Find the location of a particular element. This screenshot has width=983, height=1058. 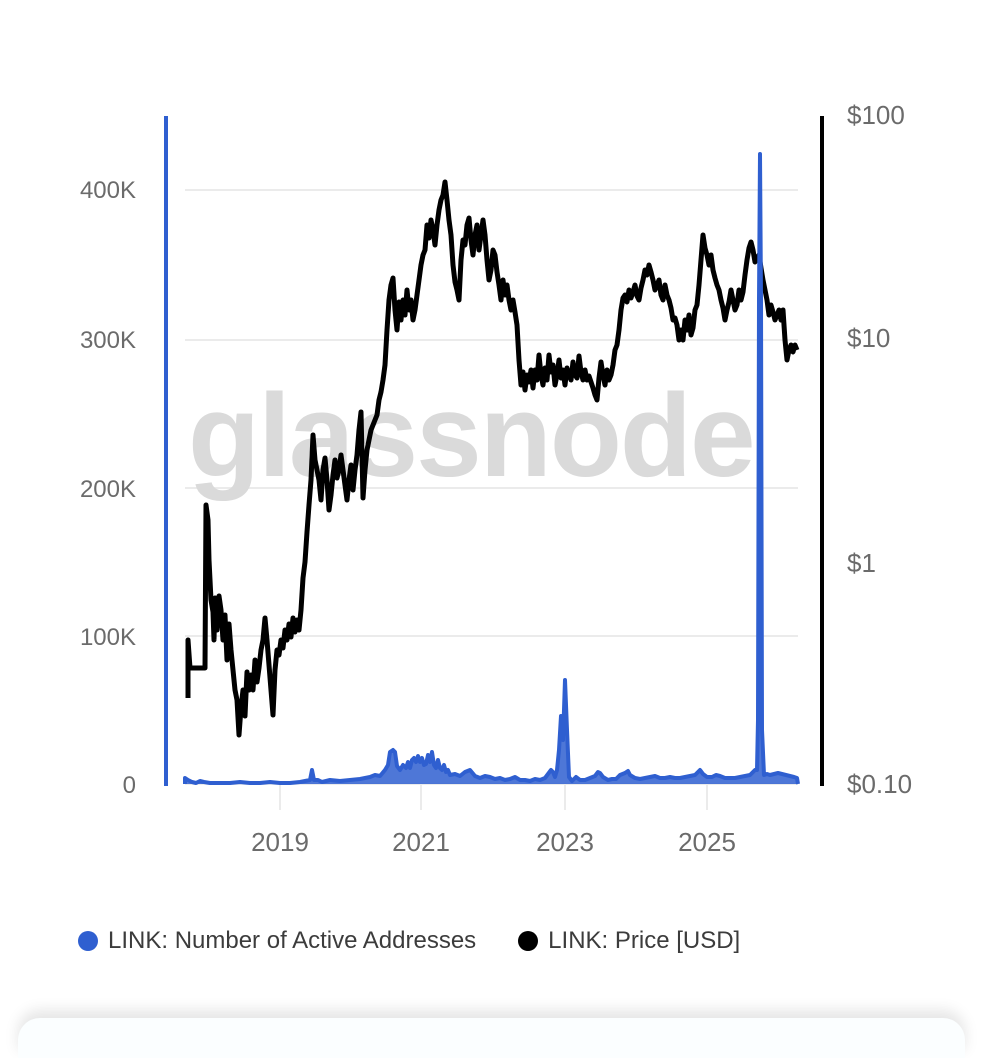

x-tick-2025: 2025 is located at coordinates (707, 842).